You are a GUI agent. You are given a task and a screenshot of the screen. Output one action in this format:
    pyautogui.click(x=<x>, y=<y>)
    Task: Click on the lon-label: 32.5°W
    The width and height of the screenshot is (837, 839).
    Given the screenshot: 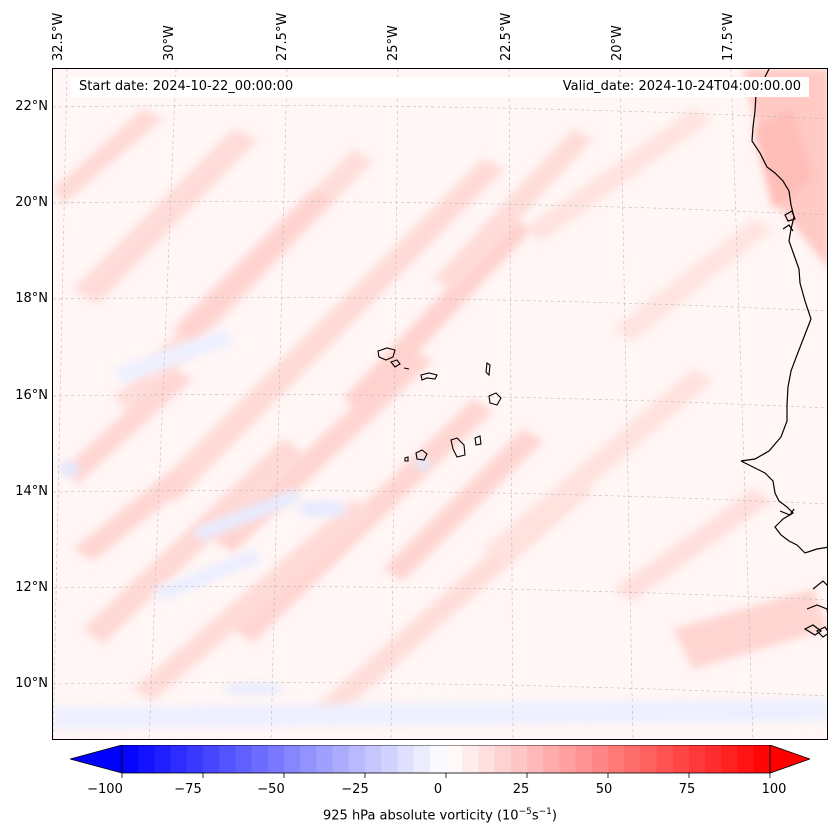 What is the action you would take?
    pyautogui.click(x=58, y=36)
    